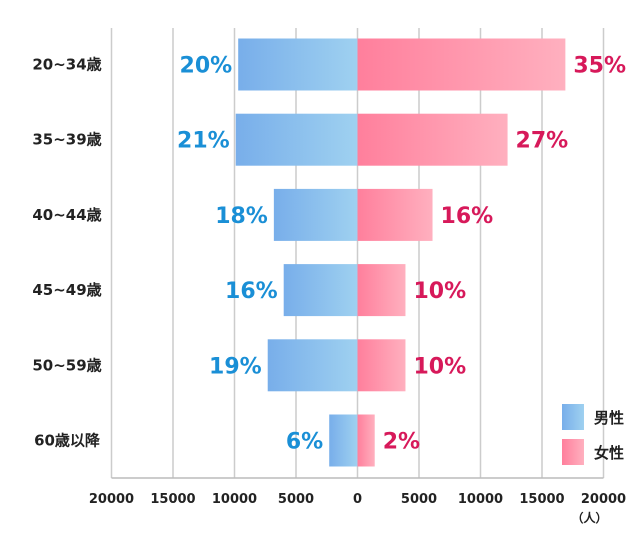 Image resolution: width=638 pixels, height=534 pixels. Describe the element at coordinates (304, 442) in the screenshot. I see `data-label-male: 6%` at that location.